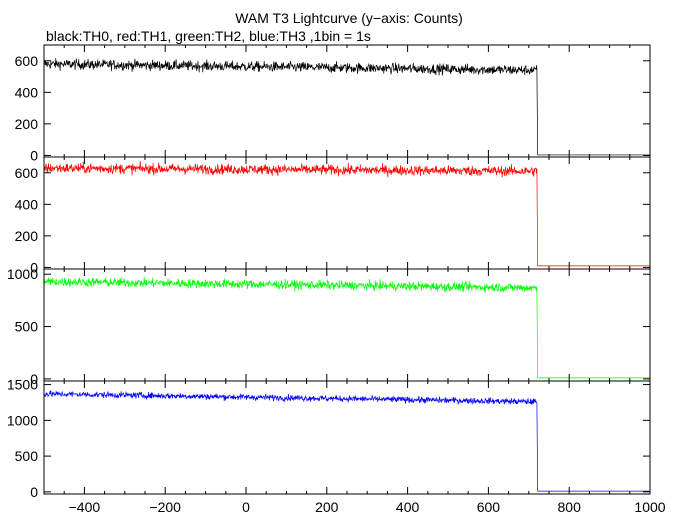  Describe the element at coordinates (408, 507) in the screenshot. I see `x-tick-label: 400` at that location.